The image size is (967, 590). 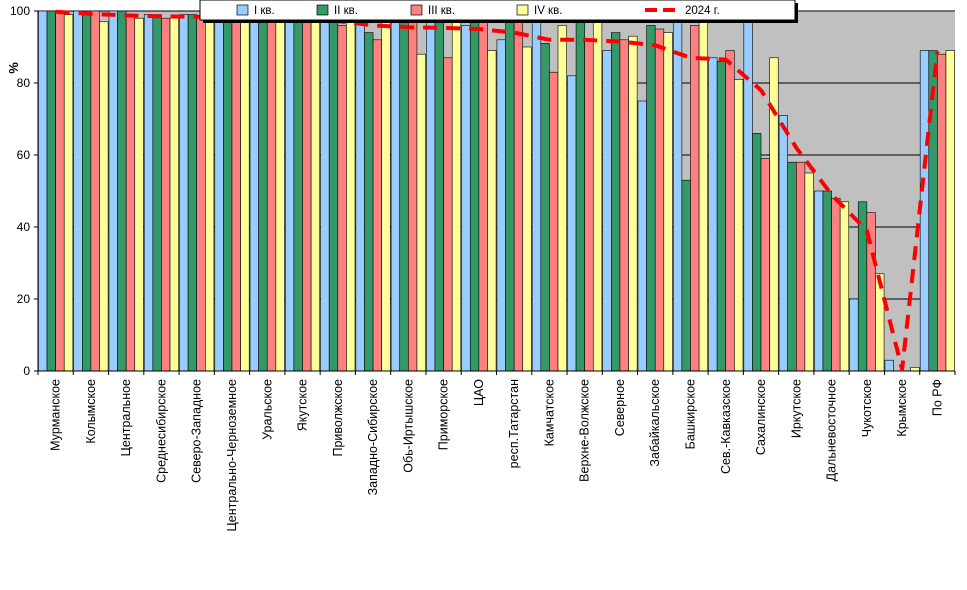 What do you see at coordinates (620, 407) in the screenshot?
I see `category-label: Северное` at bounding box center [620, 407].